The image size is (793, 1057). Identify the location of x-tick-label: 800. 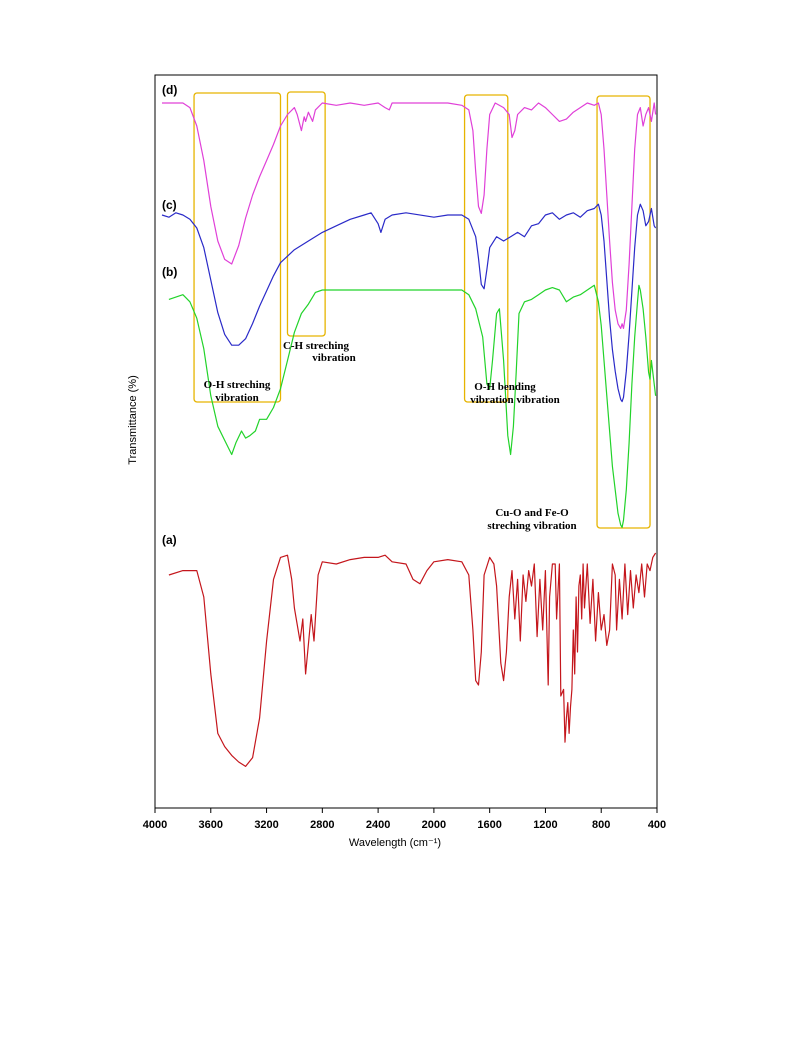
(601, 825).